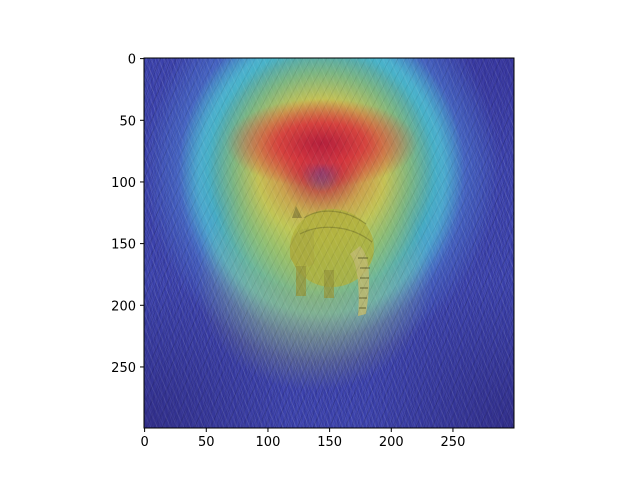 The image size is (640, 480). Describe the element at coordinates (364, 283) in the screenshot. I see `tail-bands` at that location.